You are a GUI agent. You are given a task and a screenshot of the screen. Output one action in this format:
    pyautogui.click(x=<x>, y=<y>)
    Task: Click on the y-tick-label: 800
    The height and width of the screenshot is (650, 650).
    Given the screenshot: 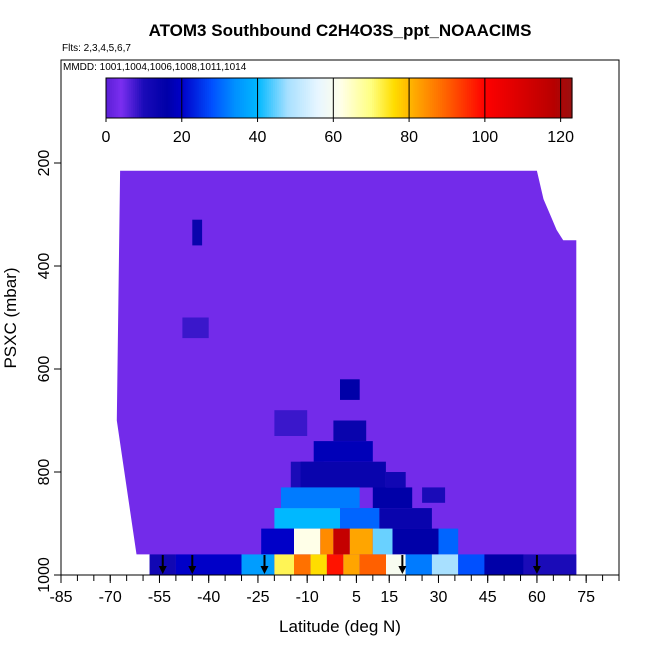 What is the action you would take?
    pyautogui.click(x=44, y=472)
    